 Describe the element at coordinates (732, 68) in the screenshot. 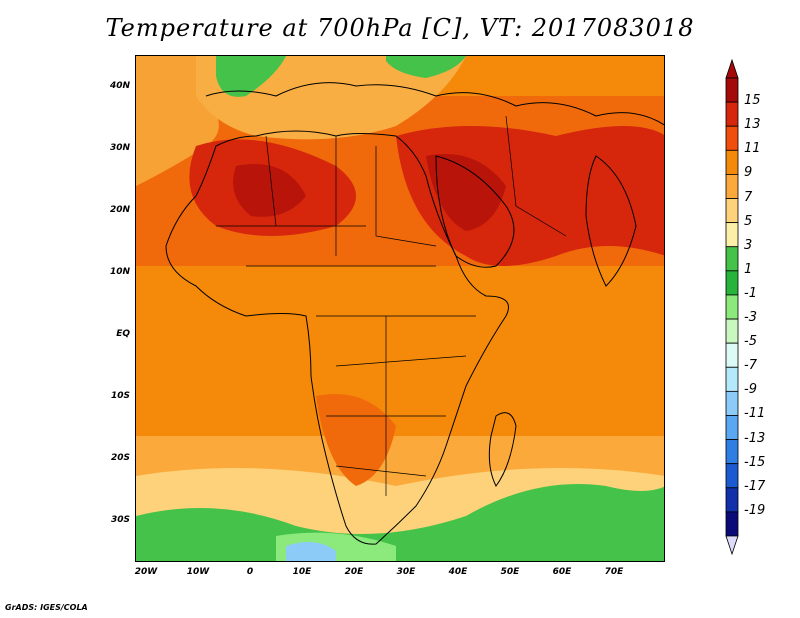

I see `colorbar-top-arrow` at that location.